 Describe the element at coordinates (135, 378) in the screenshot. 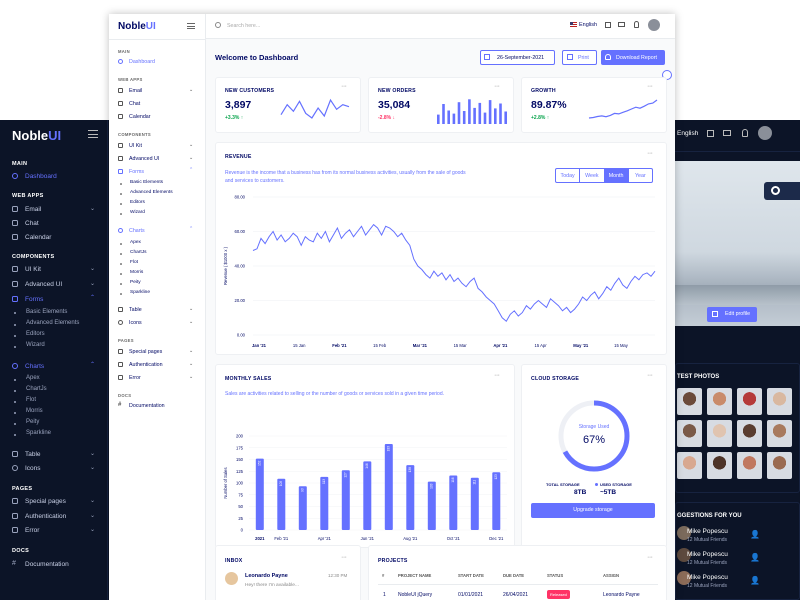

I see `sidebar-item-error: Error` at that location.